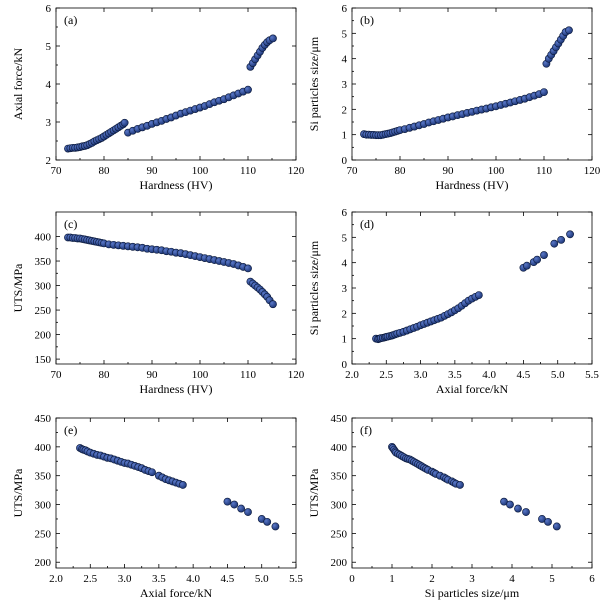 This screenshot has height=606, width=600. I want to click on y-tick-label-d: 4, so click(345, 264).